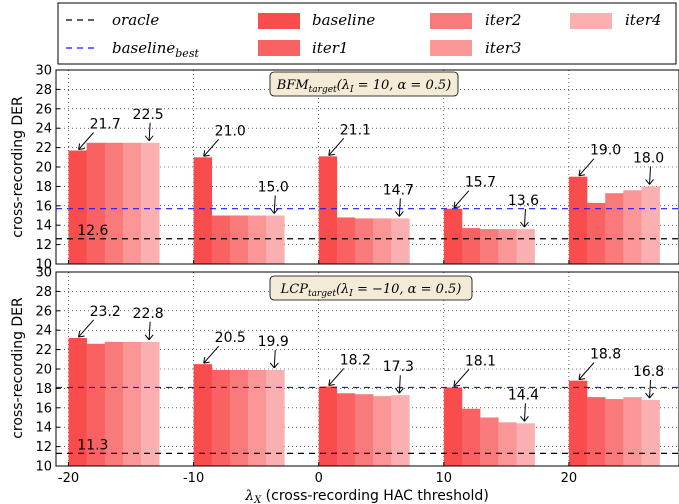 This screenshot has width=679, height=504. I want to click on top-bar-g2-s4, so click(400, 241).